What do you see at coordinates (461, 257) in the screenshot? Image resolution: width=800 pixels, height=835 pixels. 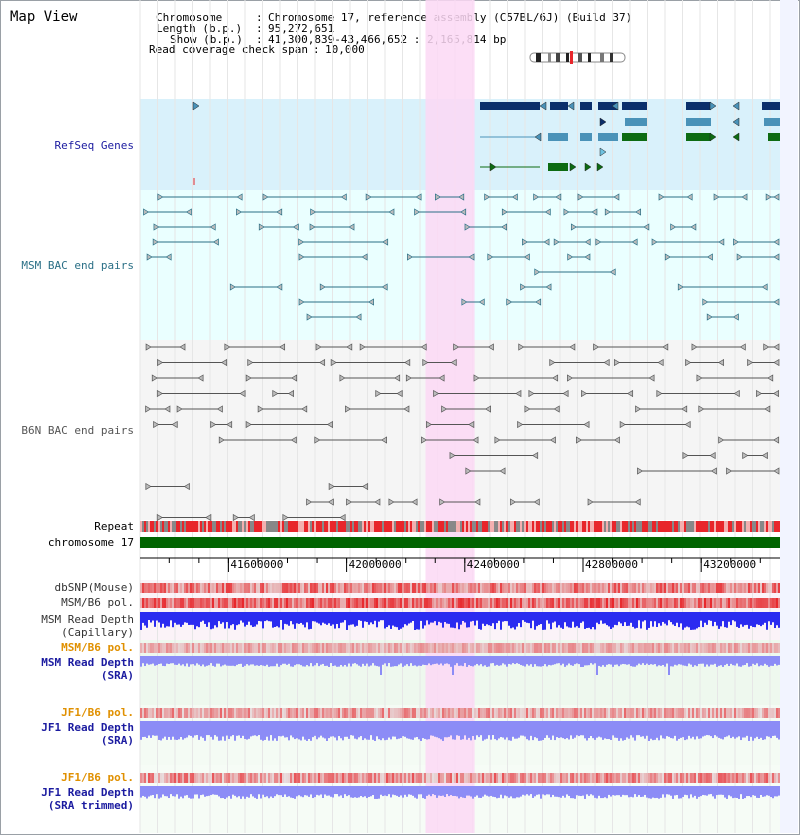 I see `msm-bac-track` at bounding box center [461, 257].